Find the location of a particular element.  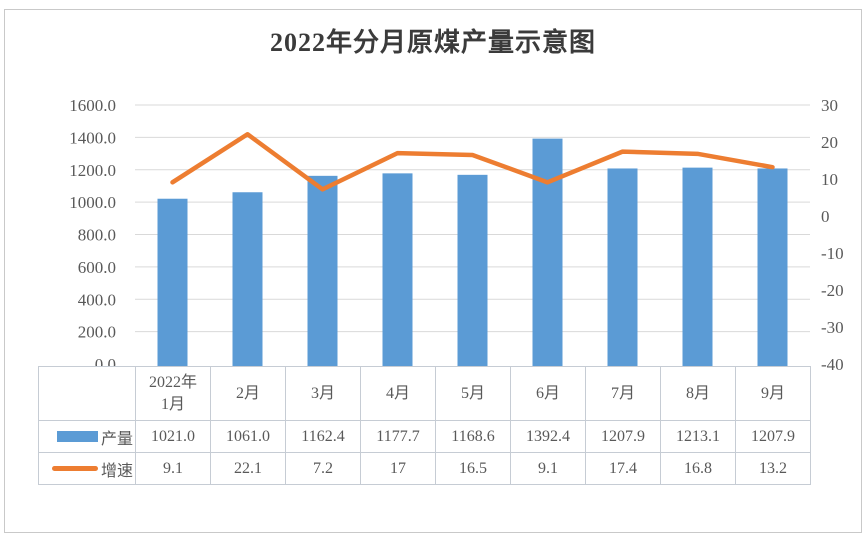

value-cell-产量-7: 1207.9 is located at coordinates (623, 436).